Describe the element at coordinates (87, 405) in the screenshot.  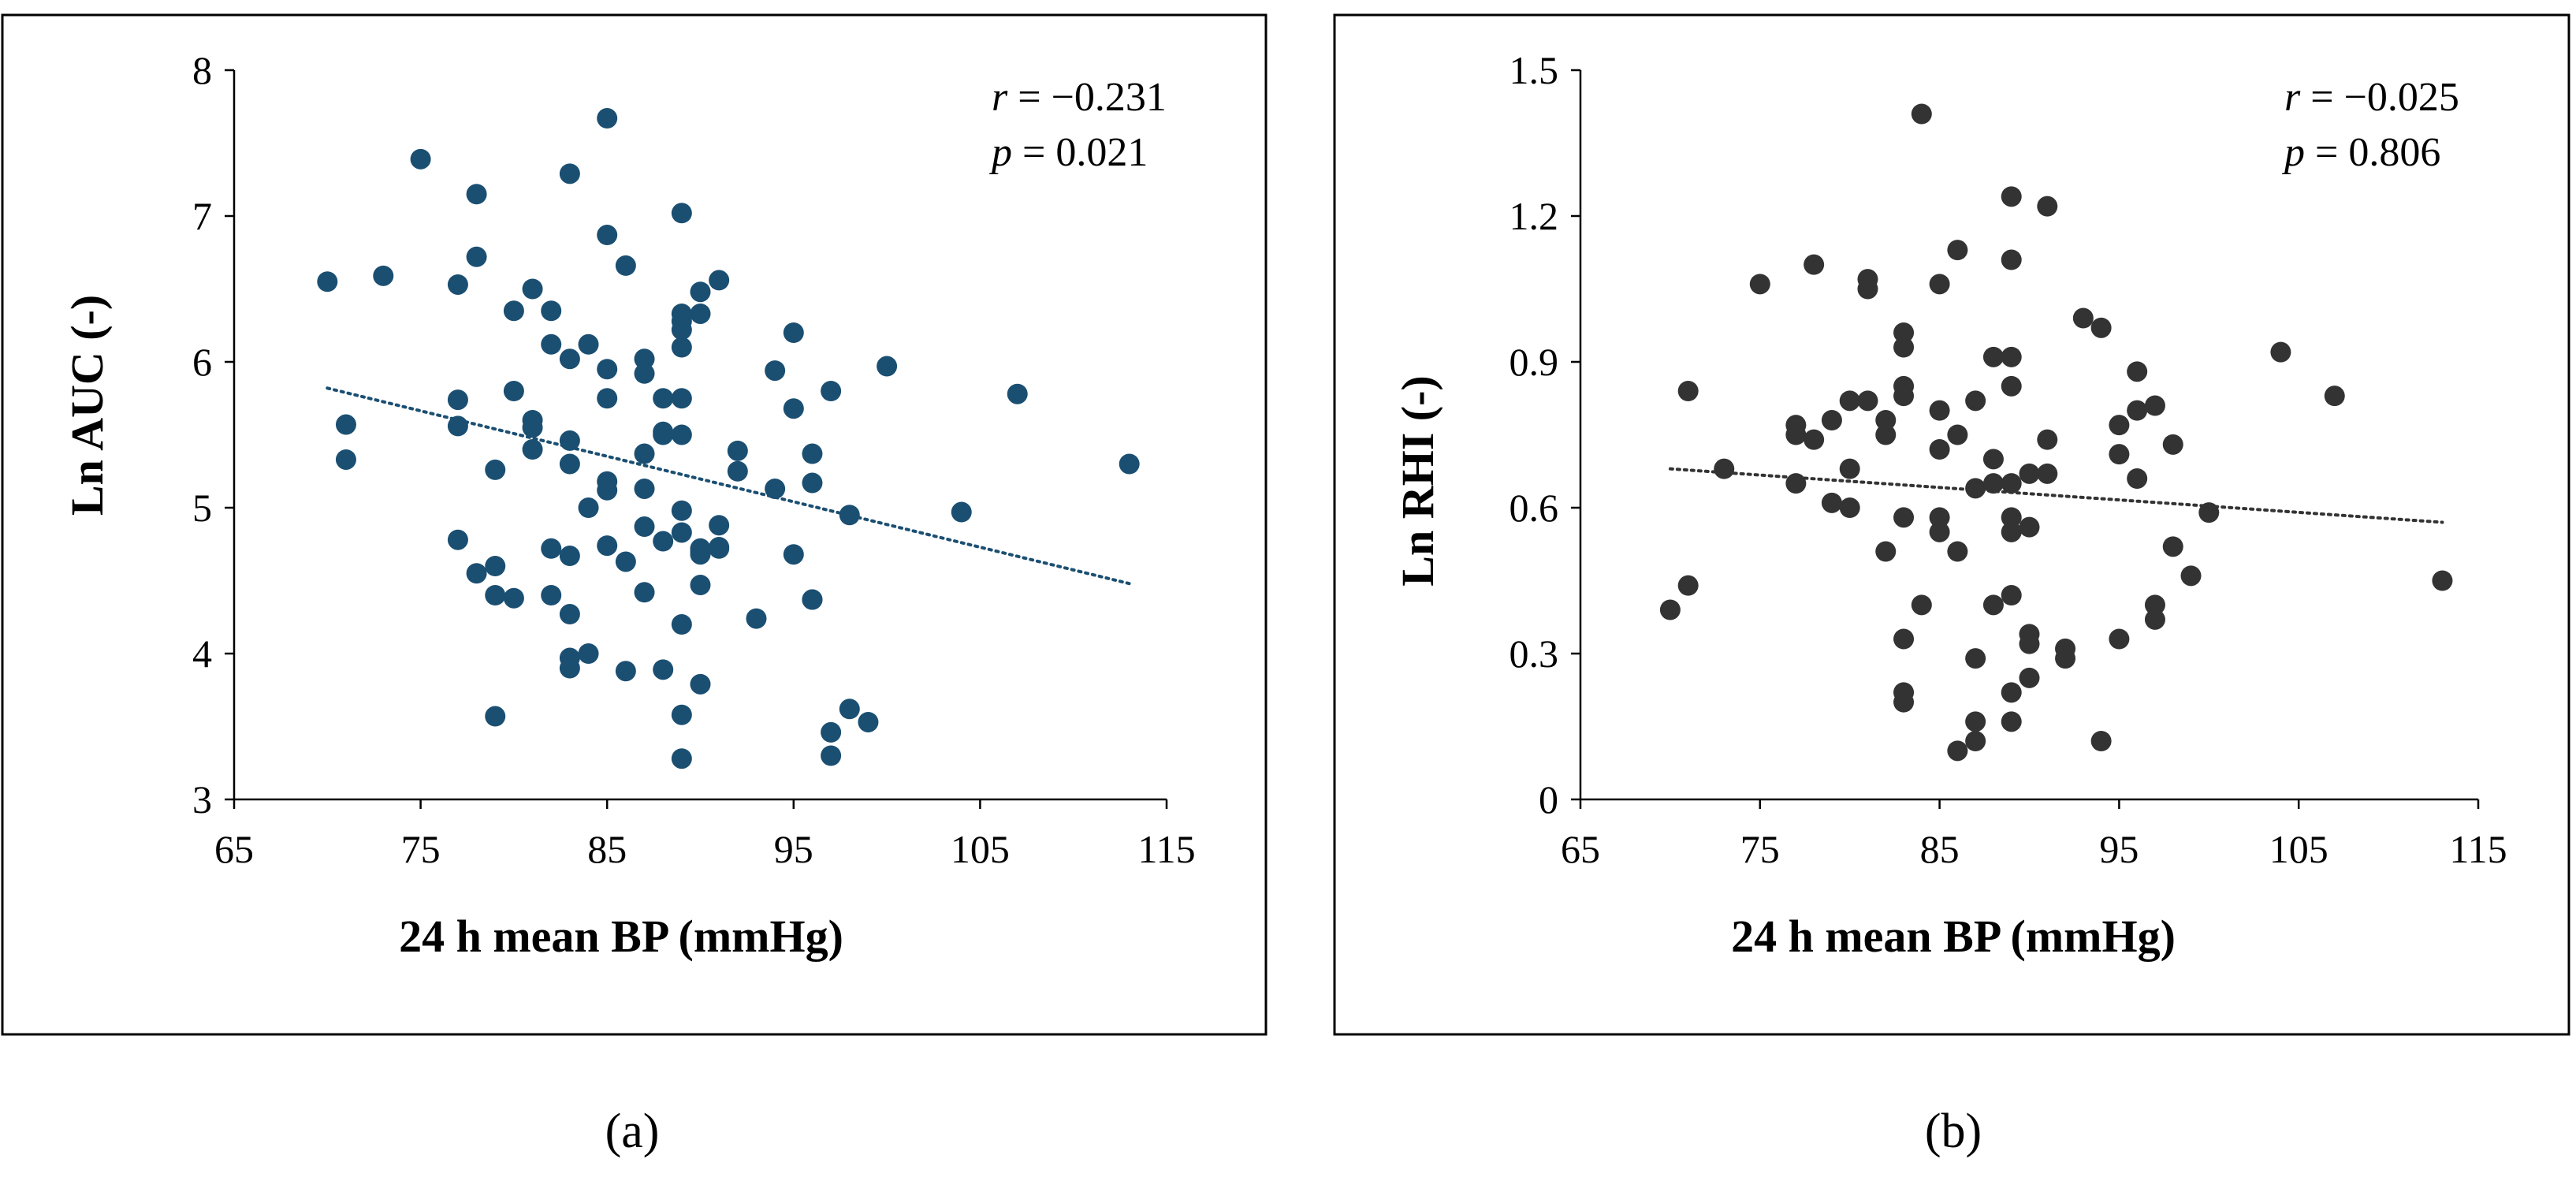
I see `panel-a-y-axis-title: Ln AUC (-)` at that location.